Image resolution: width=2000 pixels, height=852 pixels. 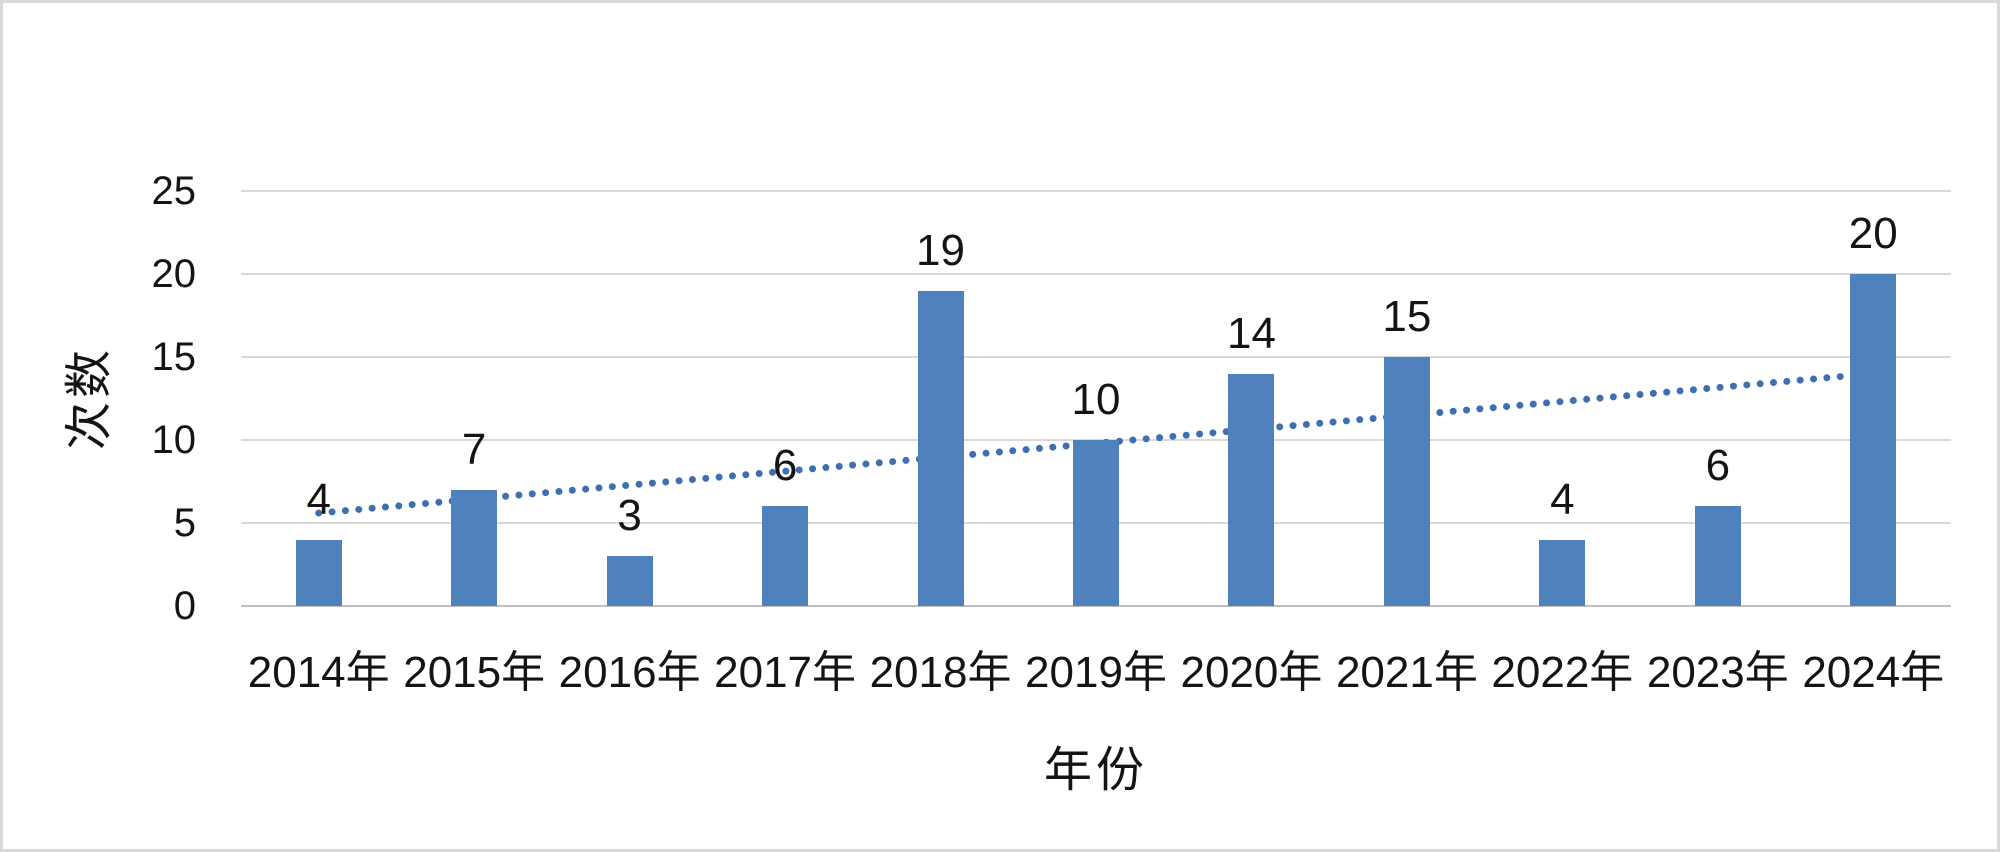 What do you see at coordinates (1406, 672) in the screenshot?
I see `x-tick-label-2021年: 2021年` at bounding box center [1406, 672].